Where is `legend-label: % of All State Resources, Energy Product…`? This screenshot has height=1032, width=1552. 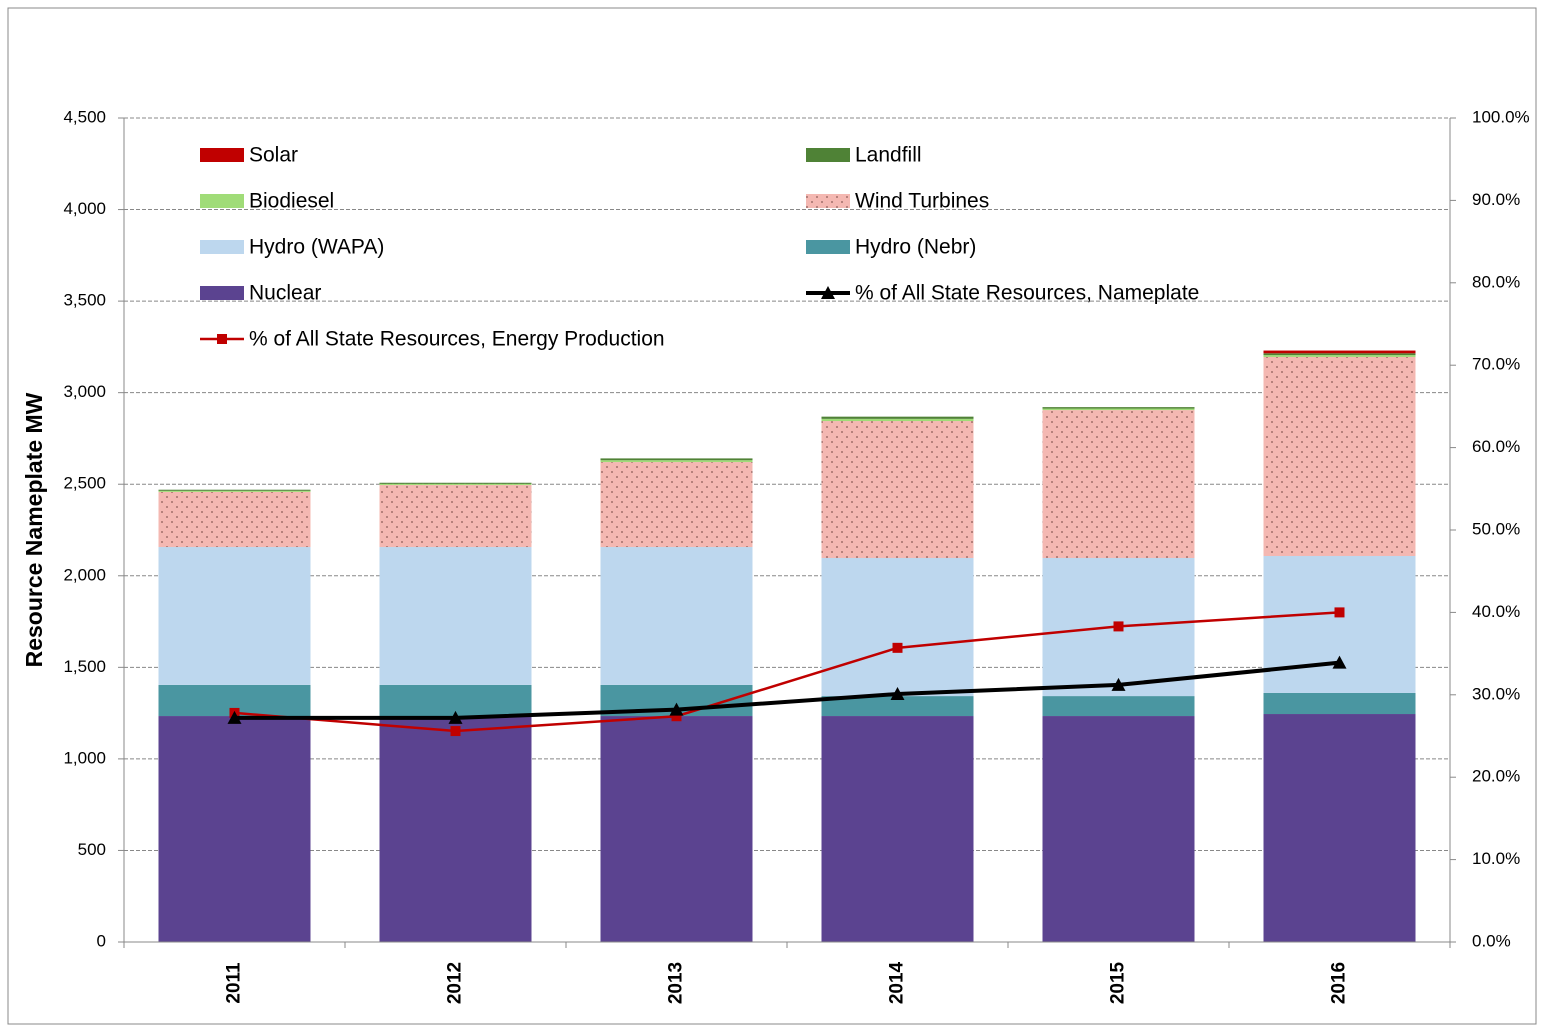 legend-label: % of All State Resources, Energy Product… is located at coordinates (457, 339).